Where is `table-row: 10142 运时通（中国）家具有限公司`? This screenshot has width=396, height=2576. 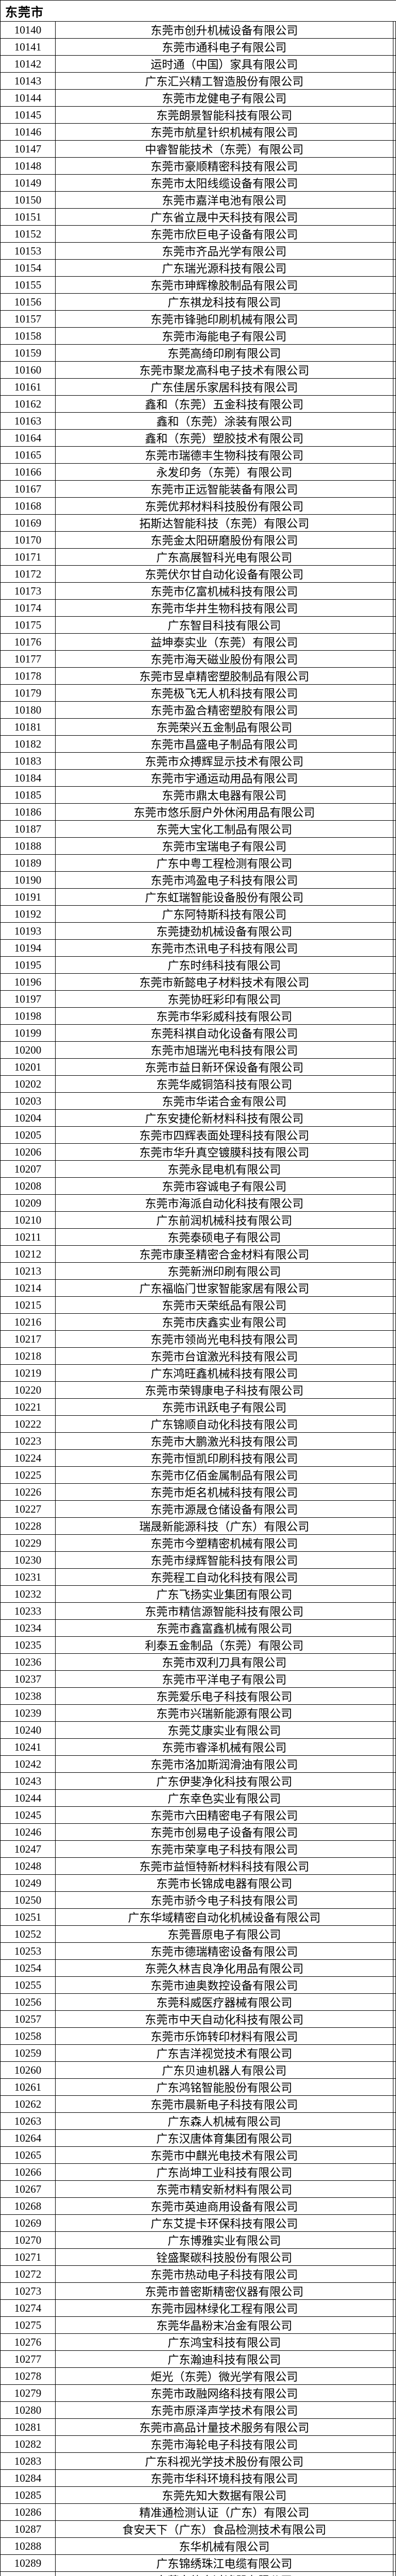
table-row: 10142 运时通（中国）家具有限公司 is located at coordinates (198, 64).